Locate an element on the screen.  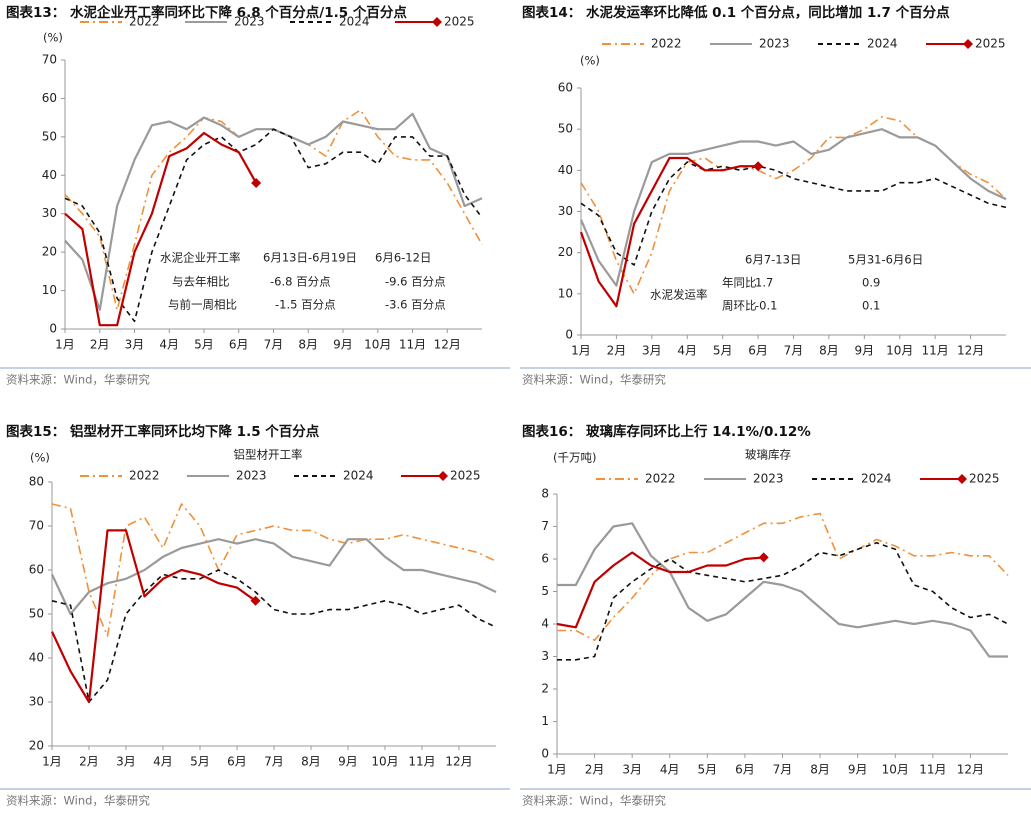
annotation: 6月7-13日 is located at coordinates (773, 260).